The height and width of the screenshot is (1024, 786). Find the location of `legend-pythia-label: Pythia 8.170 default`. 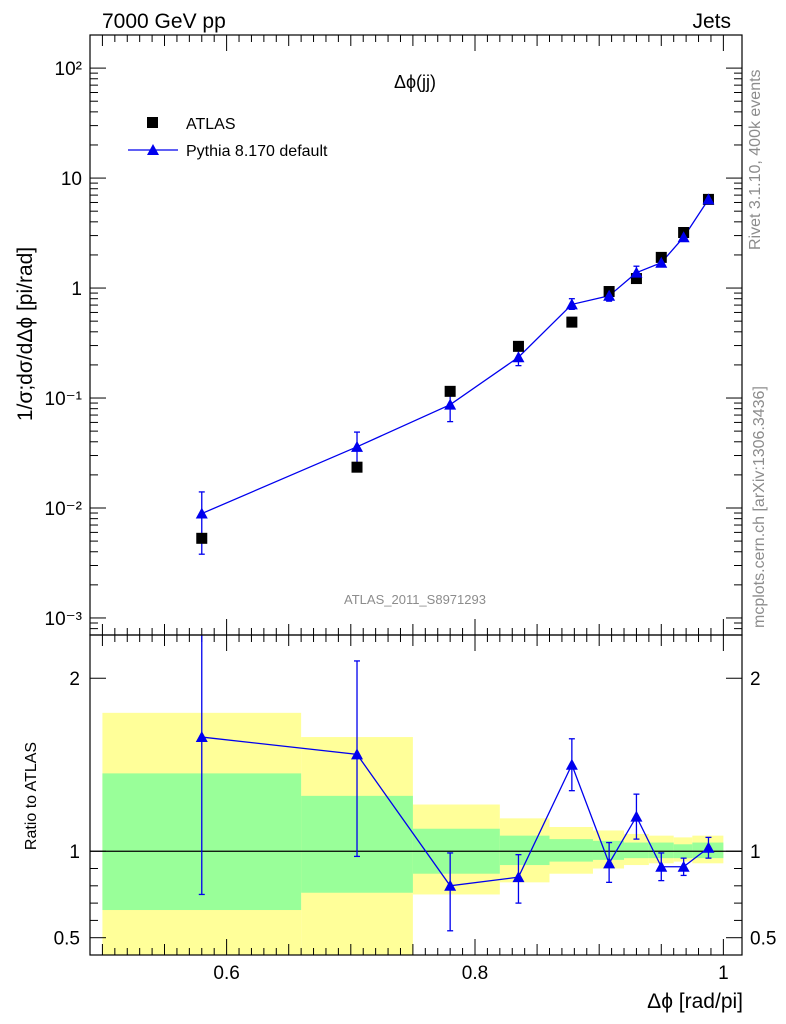

legend-pythia-label: Pythia 8.170 default is located at coordinates (257, 151).